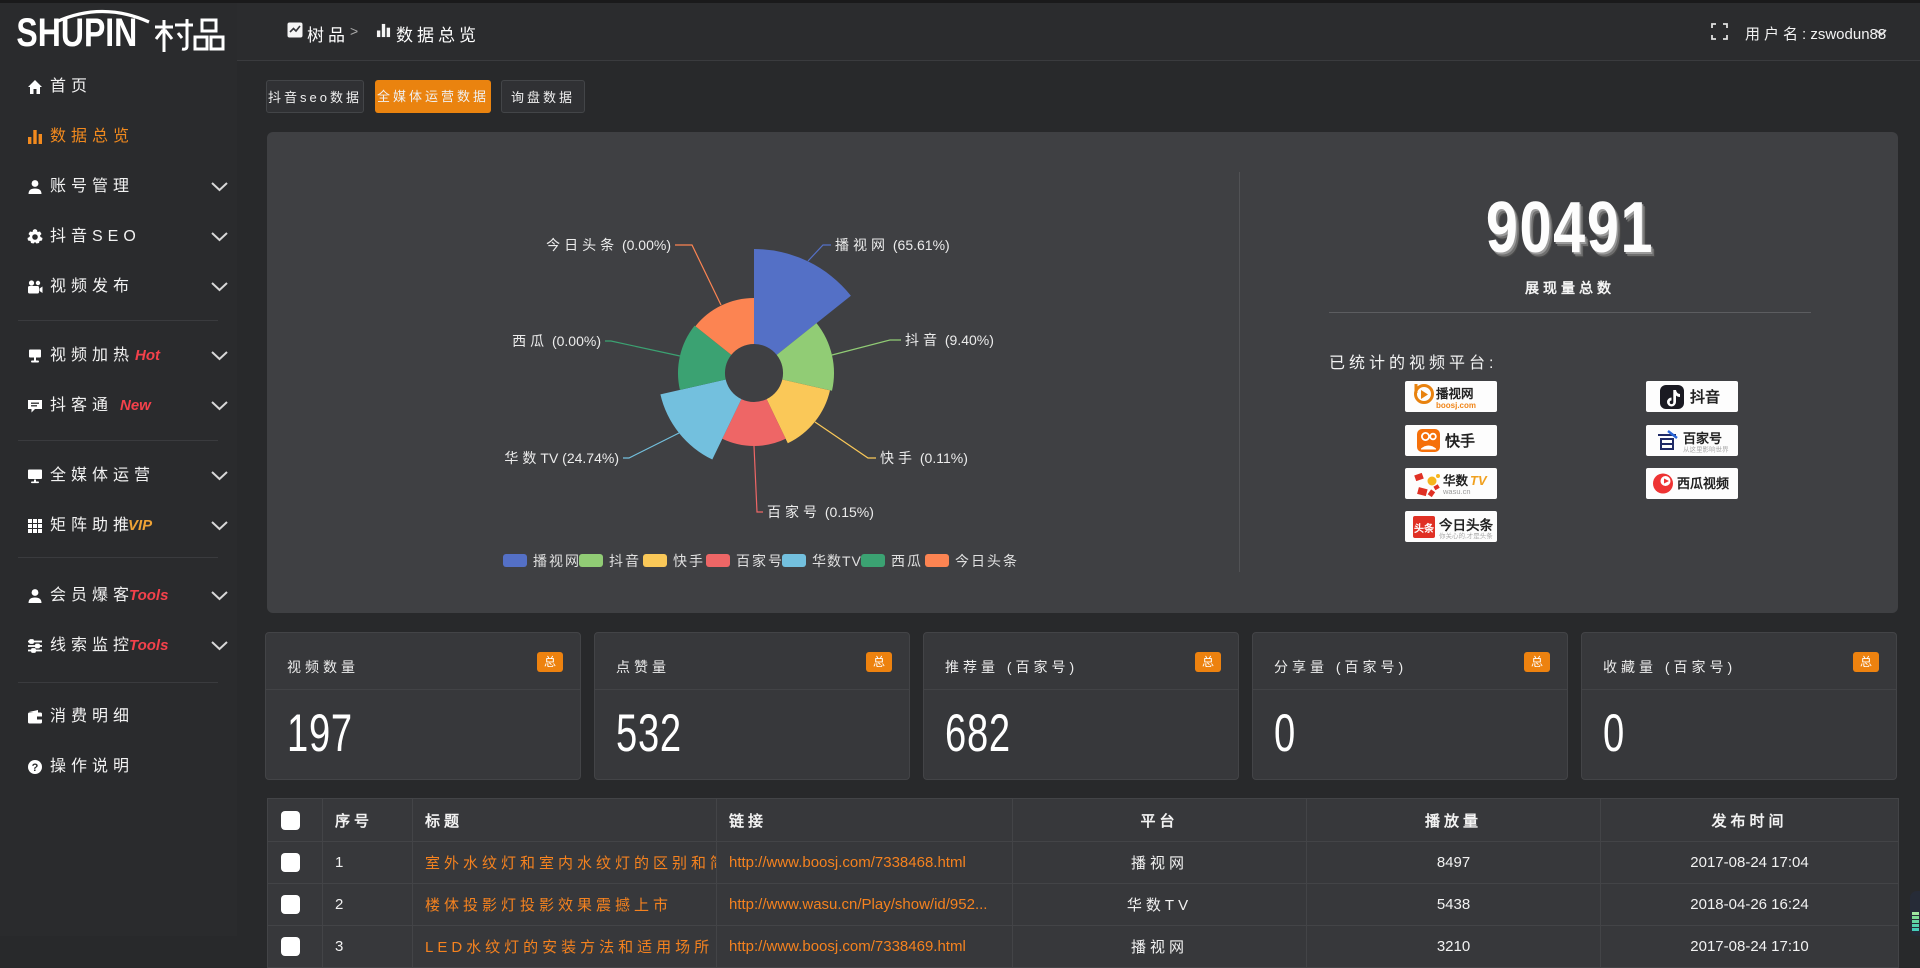  I want to click on svg-text: SHUPIN, so click(76, 31).